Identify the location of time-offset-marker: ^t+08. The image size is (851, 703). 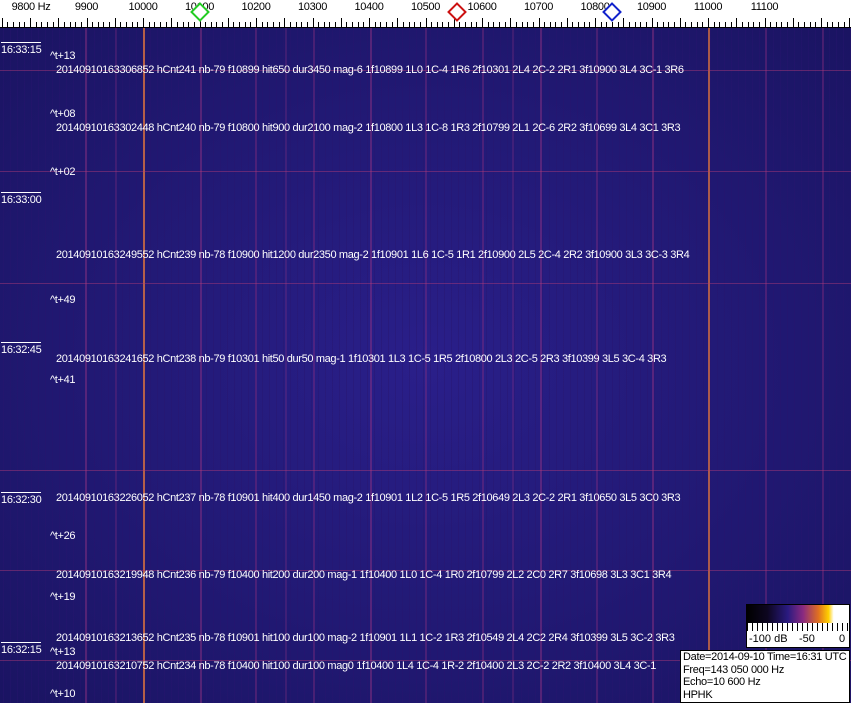
(63, 114).